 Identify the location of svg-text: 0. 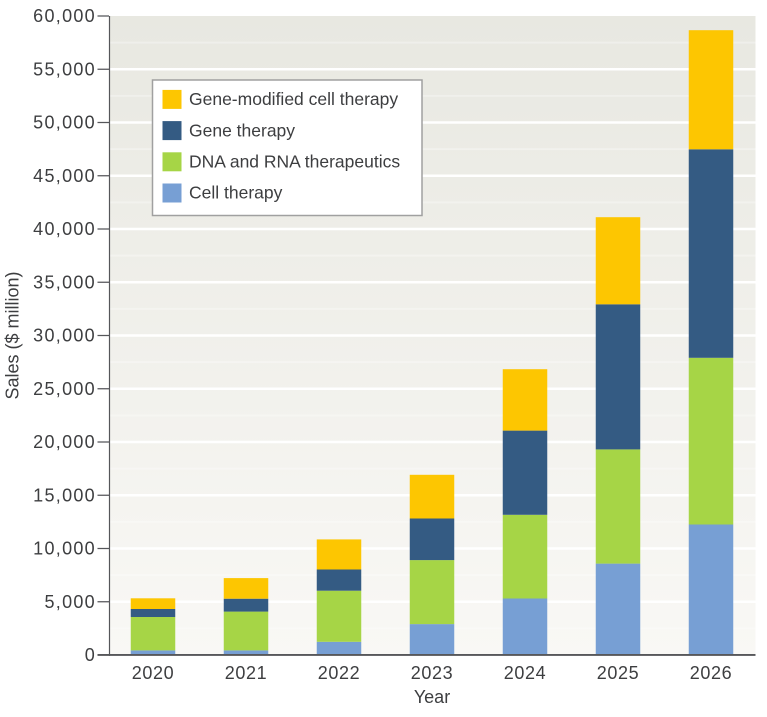
(90, 655).